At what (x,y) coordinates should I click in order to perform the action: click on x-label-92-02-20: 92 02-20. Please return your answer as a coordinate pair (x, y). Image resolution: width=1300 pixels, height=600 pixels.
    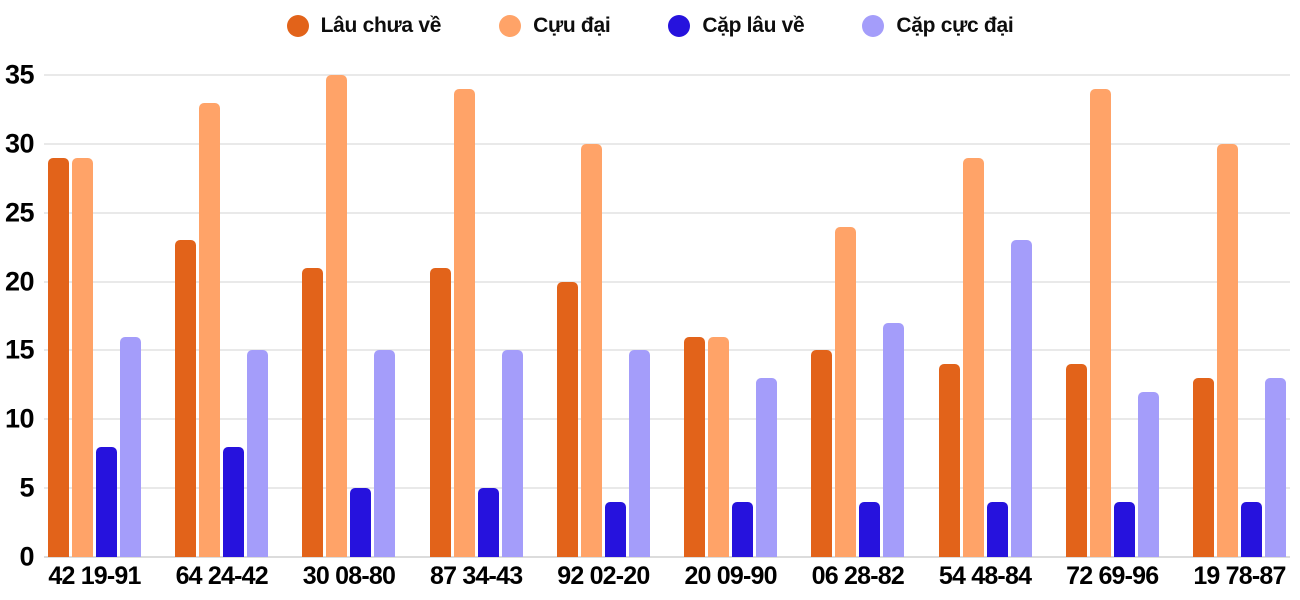
    Looking at the image, I should click on (603, 576).